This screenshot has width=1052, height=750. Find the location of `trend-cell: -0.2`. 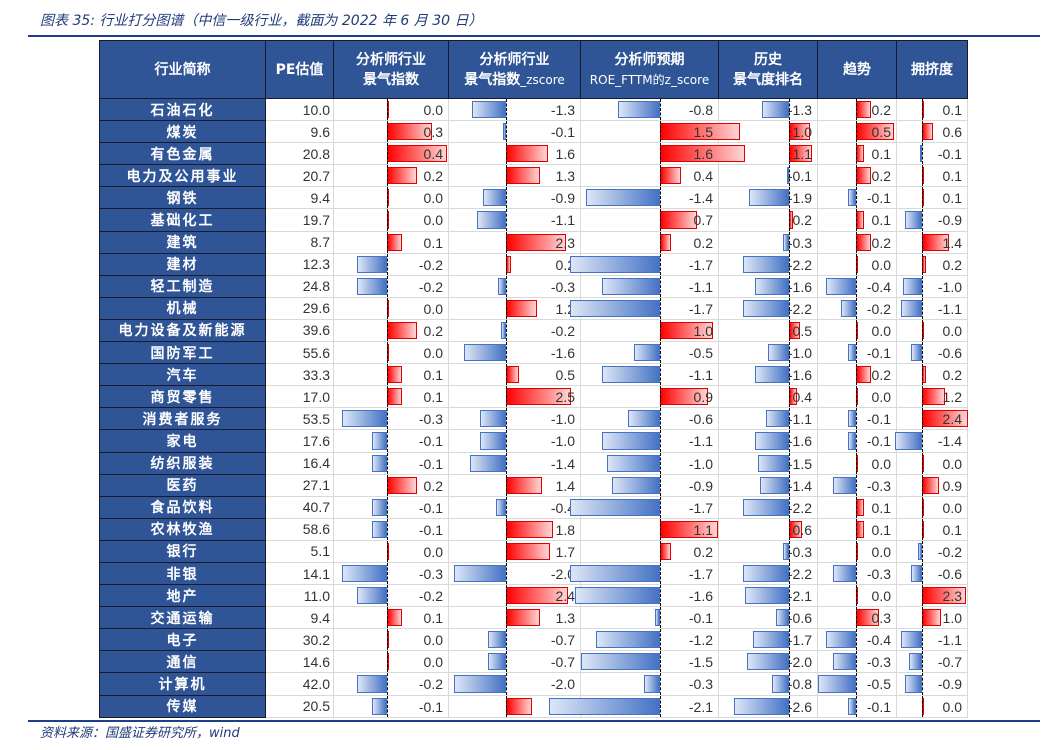

trend-cell: -0.2 is located at coordinates (857, 308).